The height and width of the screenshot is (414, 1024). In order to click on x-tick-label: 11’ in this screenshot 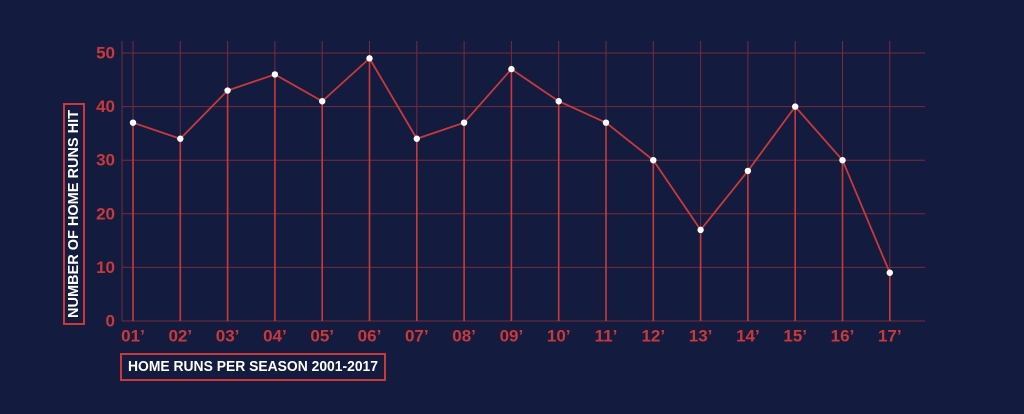, I will do `click(606, 336)`.